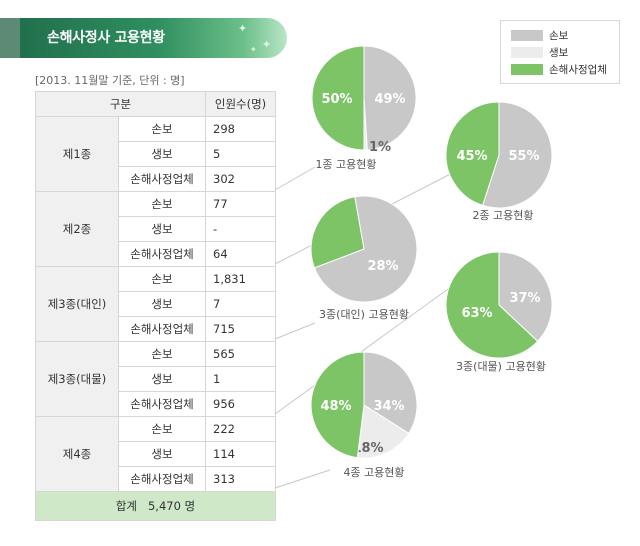 The height and width of the screenshot is (546, 640). Describe the element at coordinates (241, 254) in the screenshot. I see `value-cell: 64` at that location.